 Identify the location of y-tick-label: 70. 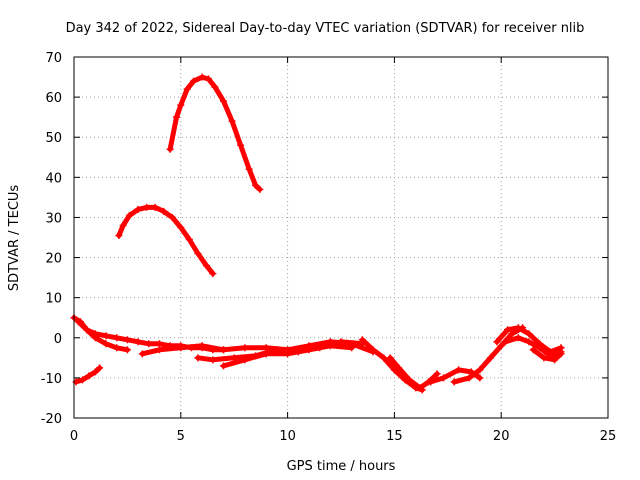
(53, 58).